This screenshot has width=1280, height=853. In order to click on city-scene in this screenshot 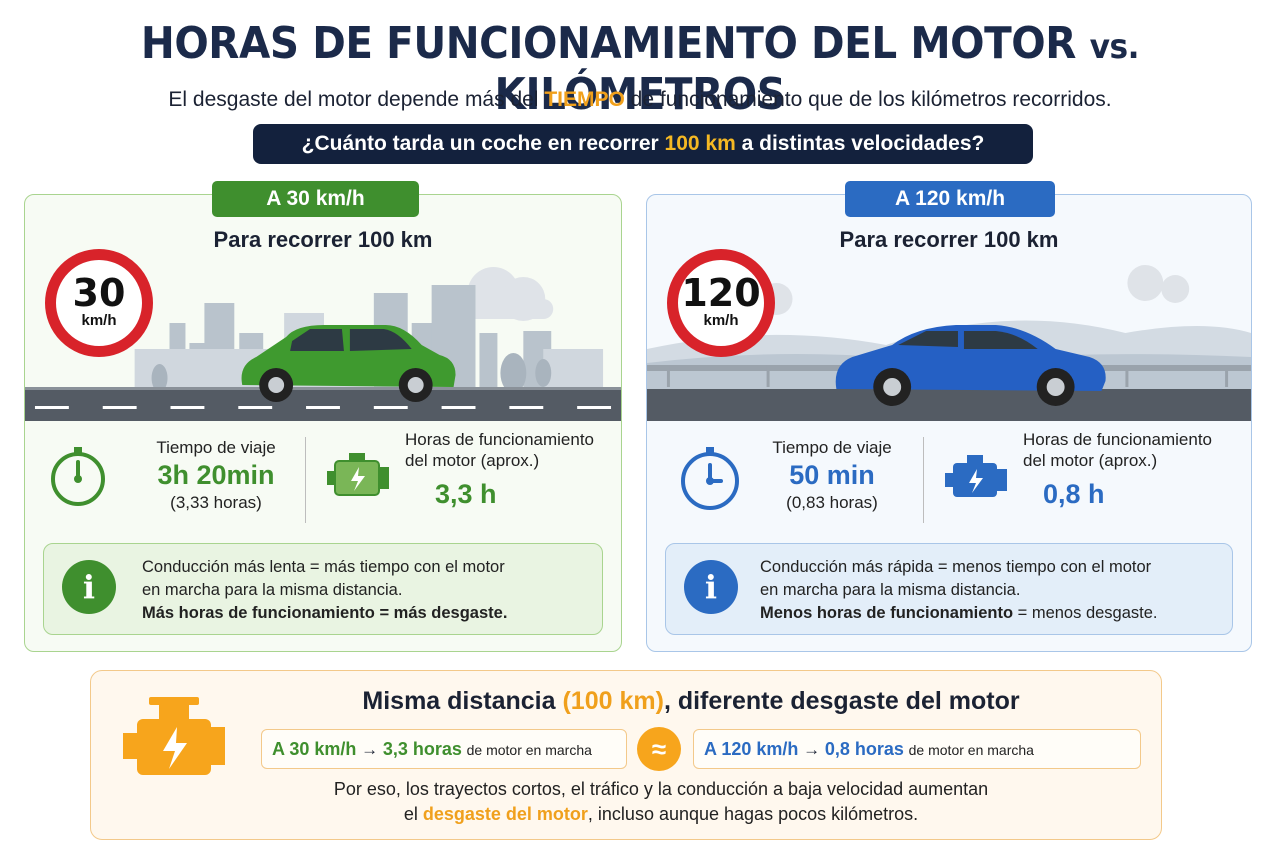, I will do `click(323, 337)`.